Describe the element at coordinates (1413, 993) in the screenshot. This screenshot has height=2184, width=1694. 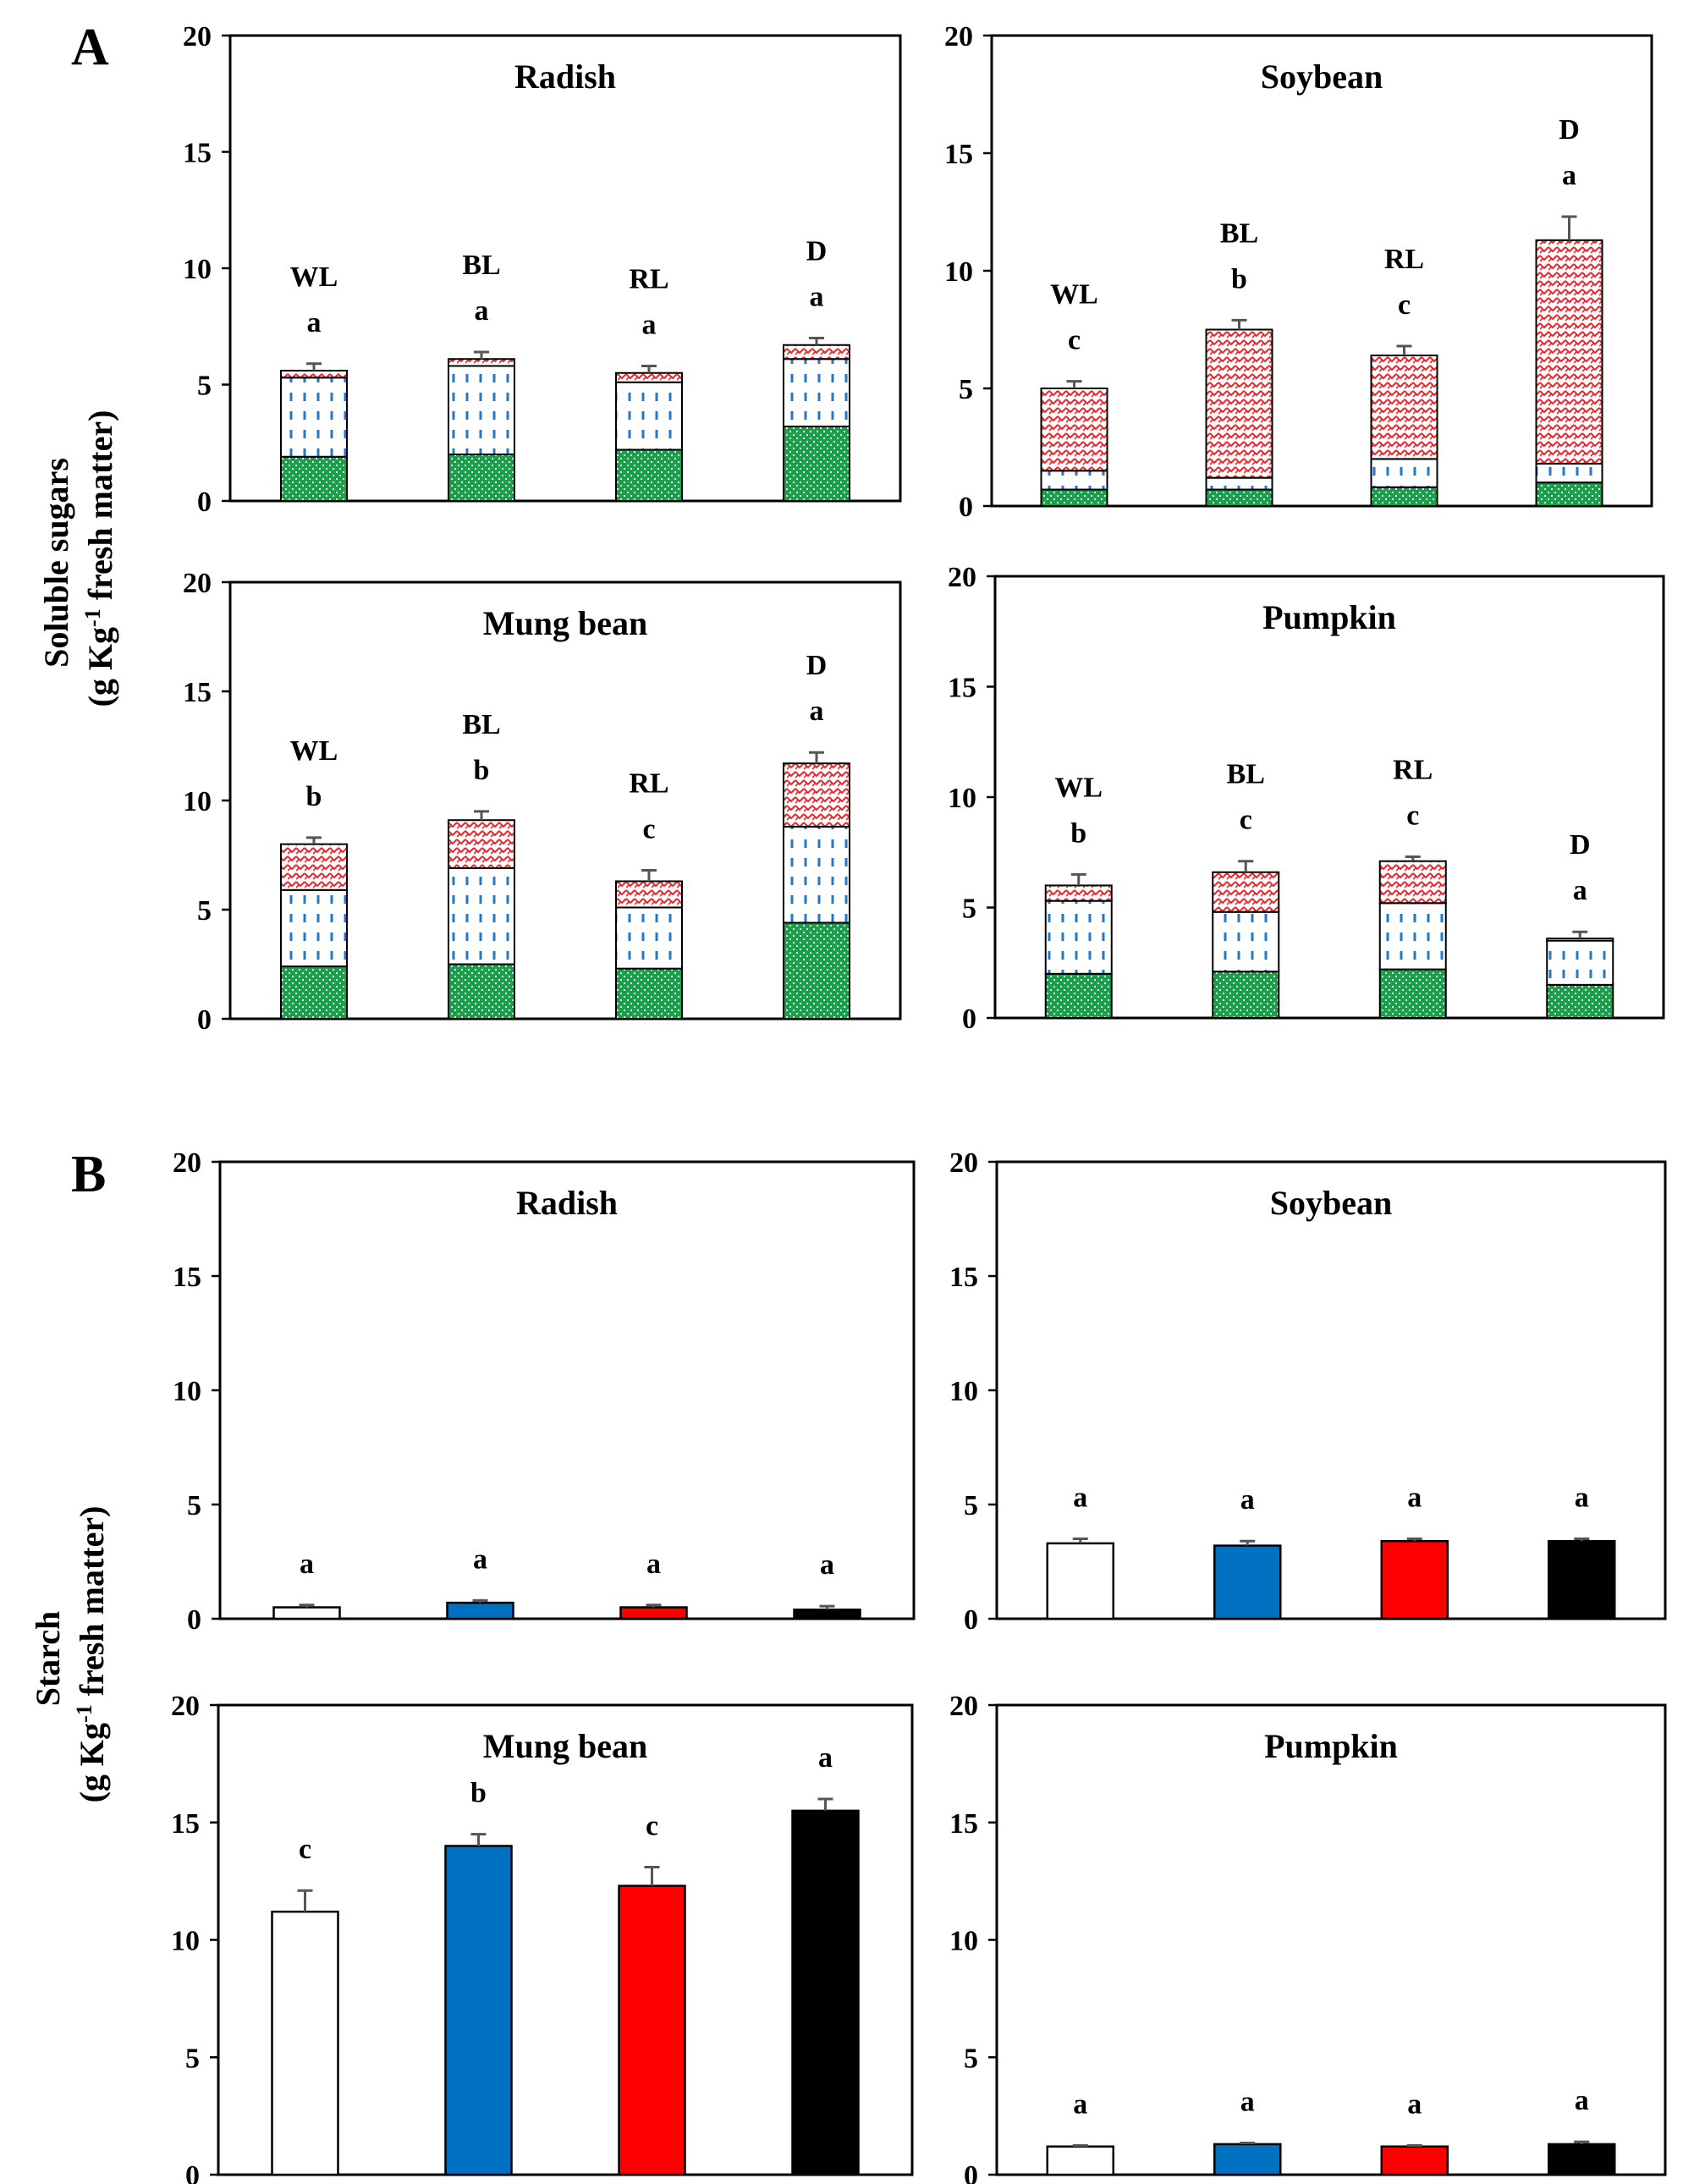
I see `a-pumpkin-green-segment-rl` at that location.